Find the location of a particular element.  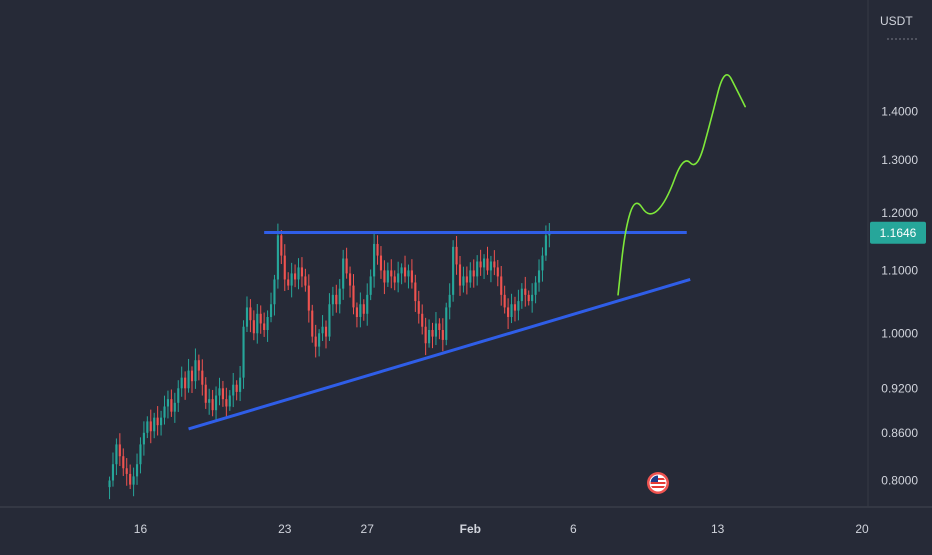

last-price-tag: 1.1646 is located at coordinates (898, 232).